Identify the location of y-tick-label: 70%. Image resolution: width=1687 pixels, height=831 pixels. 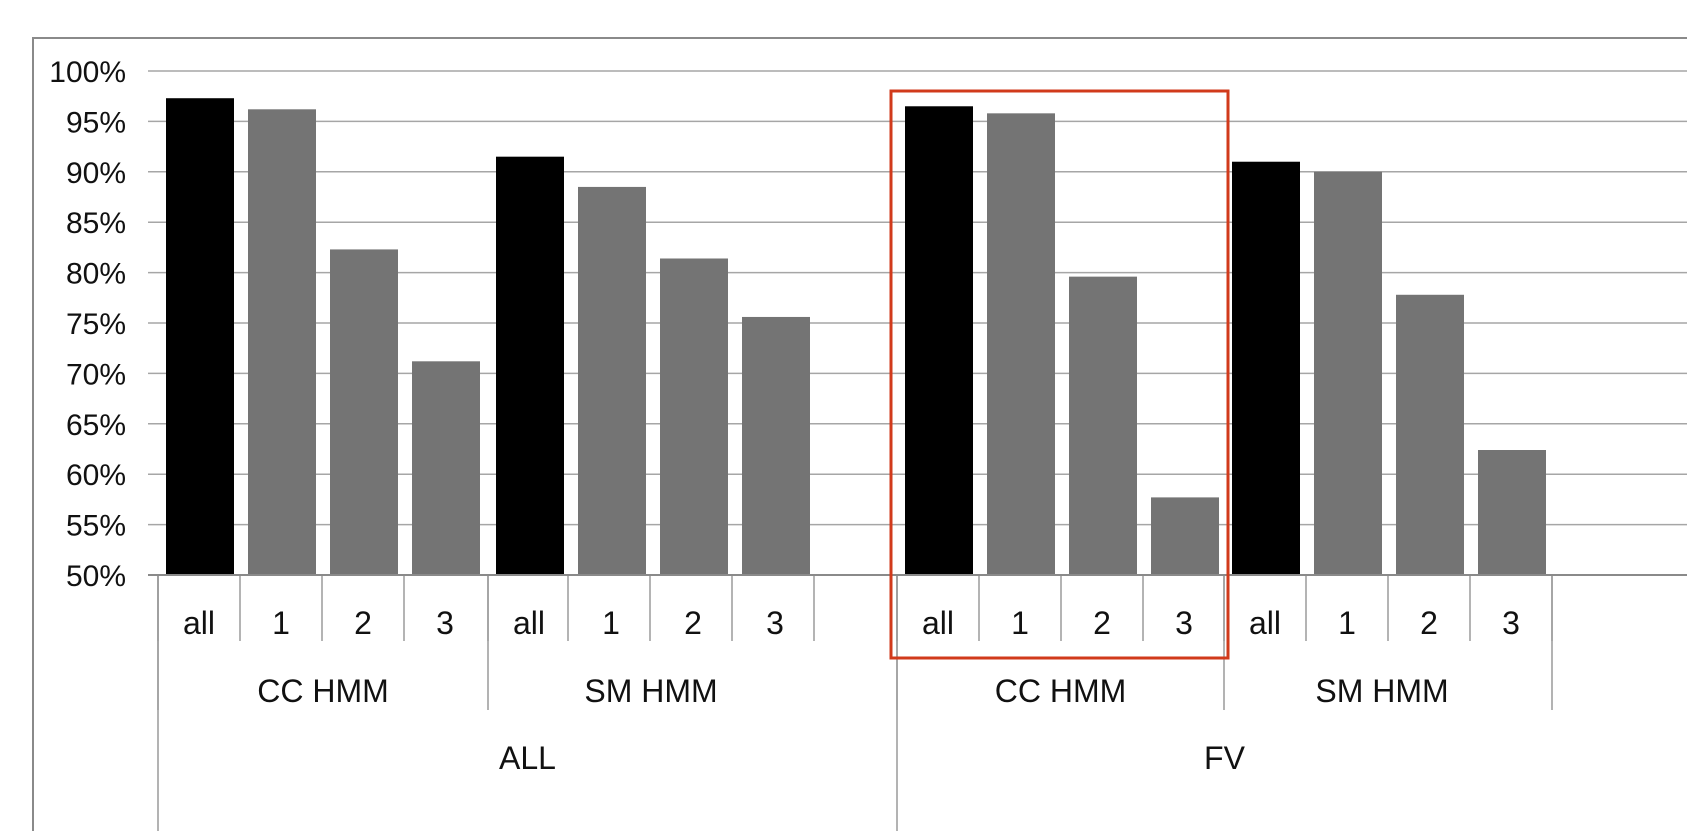
(96, 374).